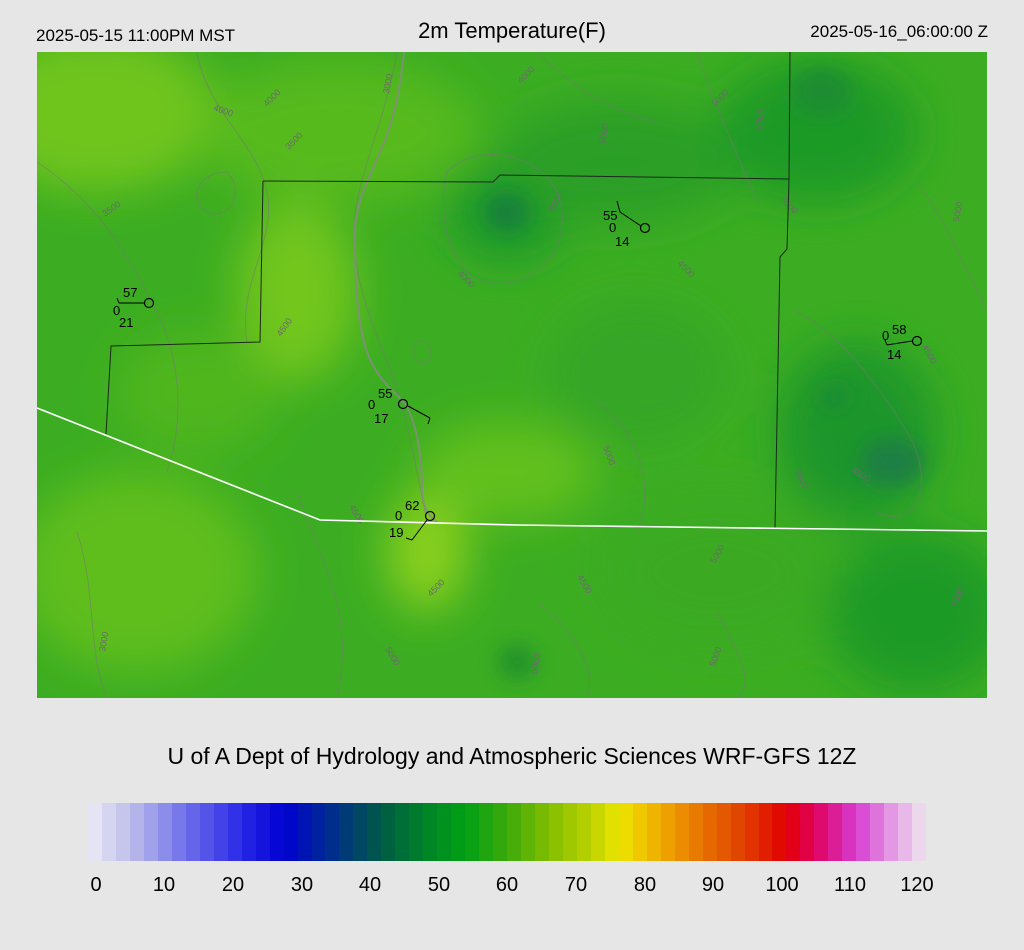 This screenshot has width=1024, height=950. What do you see at coordinates (627, 224) in the screenshot?
I see `station-plot-2: 55 0 14` at bounding box center [627, 224].